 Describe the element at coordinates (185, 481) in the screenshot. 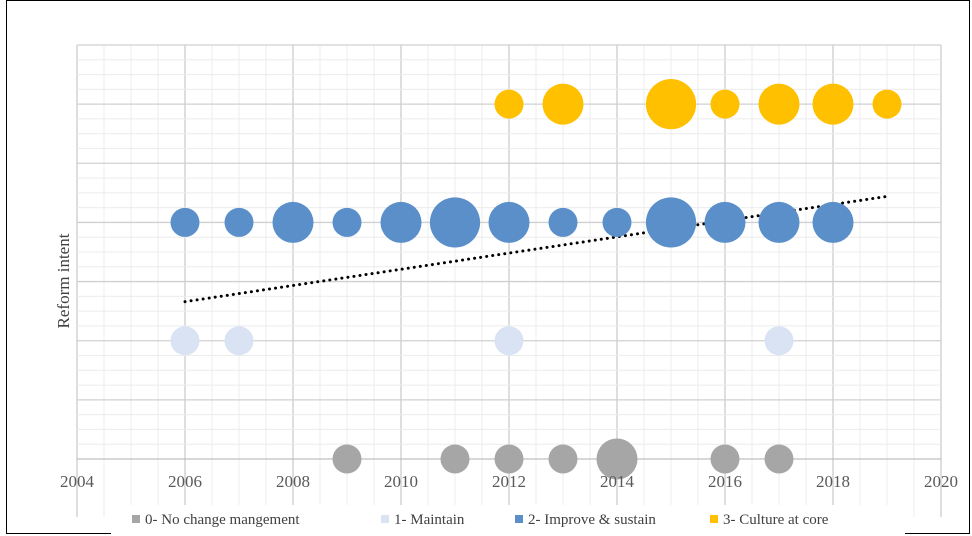

I see `x-tick-label: 2006` at that location.